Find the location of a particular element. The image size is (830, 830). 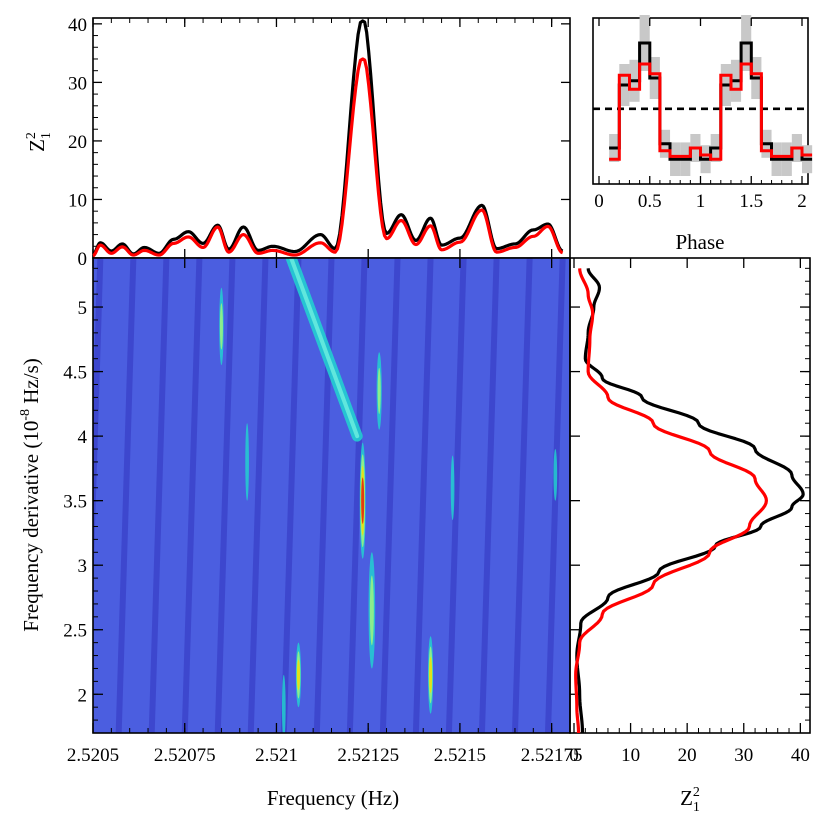

inset-series-red is located at coordinates (711, 111).